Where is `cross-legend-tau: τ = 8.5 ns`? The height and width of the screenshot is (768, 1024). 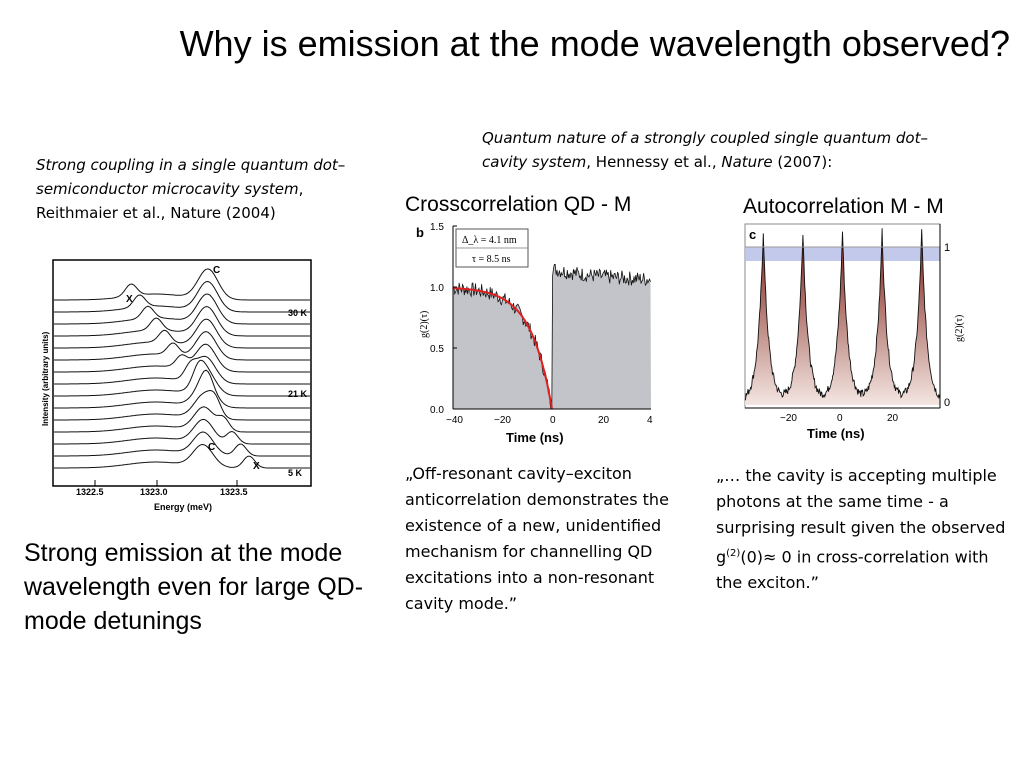 cross-legend-tau: τ = 8.5 ns is located at coordinates (491, 259).